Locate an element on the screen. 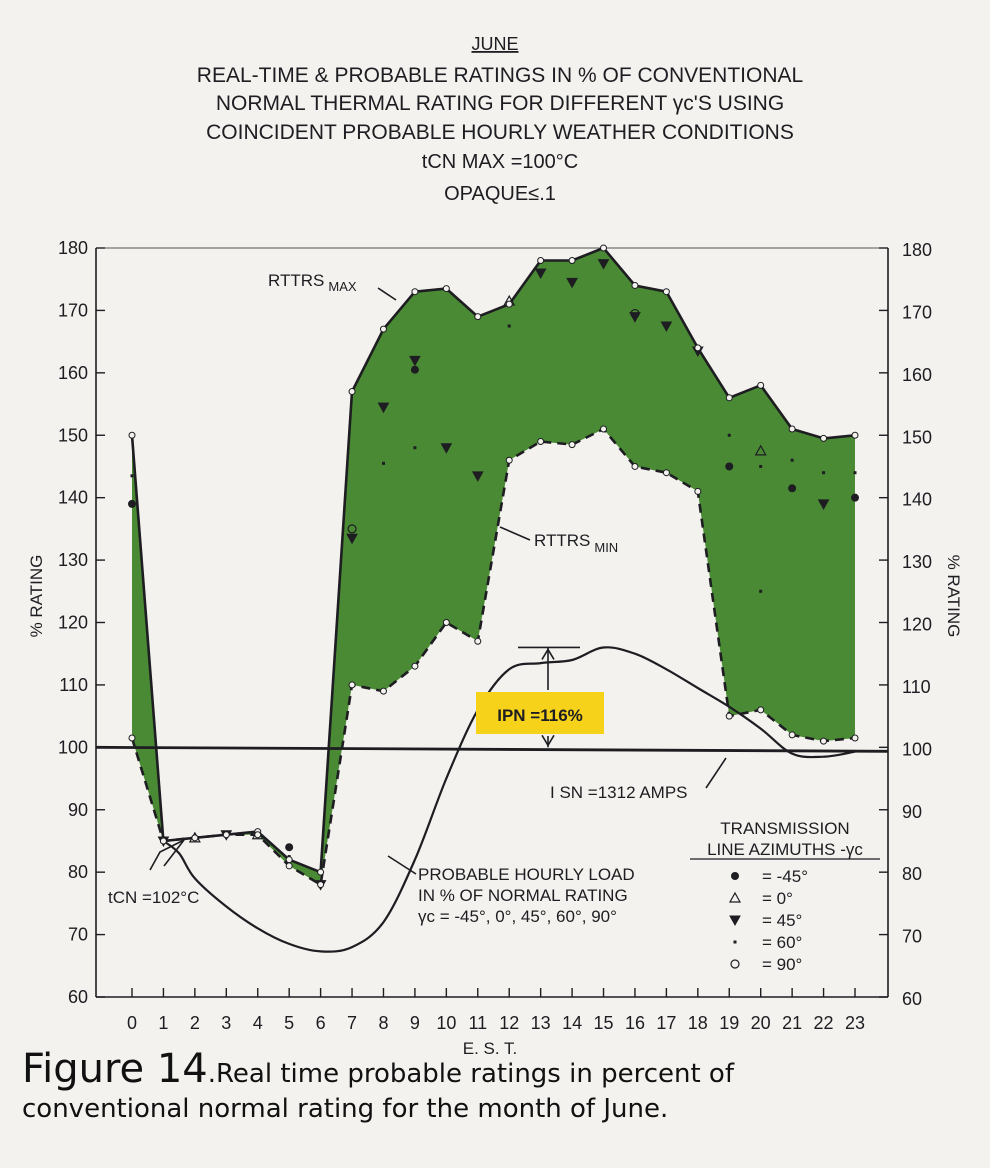 This screenshot has width=990, height=1168. x-tick-label: 5 is located at coordinates (289, 1023).